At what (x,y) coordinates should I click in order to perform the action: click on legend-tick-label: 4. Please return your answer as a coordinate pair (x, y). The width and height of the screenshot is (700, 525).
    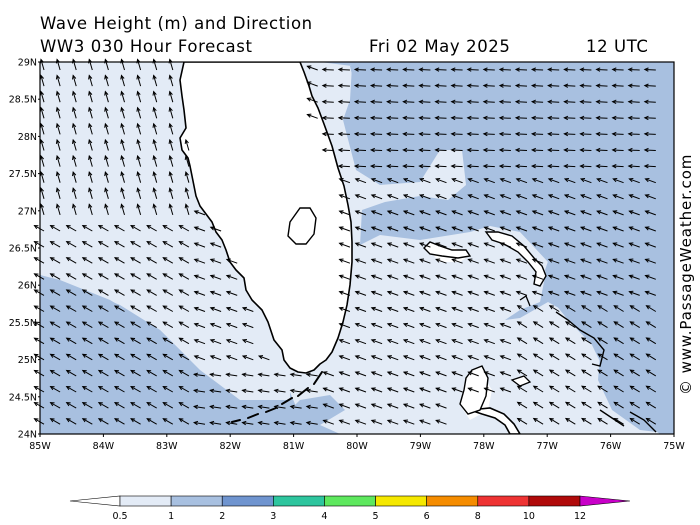
    Looking at the image, I should click on (324, 516).